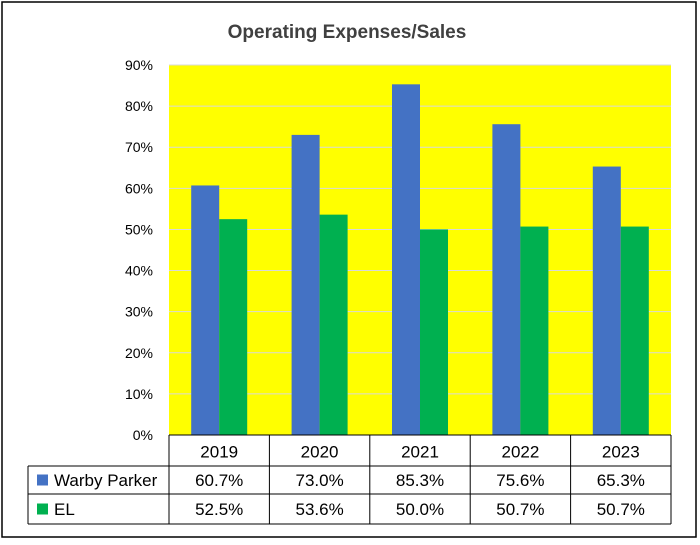  I want to click on x-category-label: 2020, so click(320, 452).